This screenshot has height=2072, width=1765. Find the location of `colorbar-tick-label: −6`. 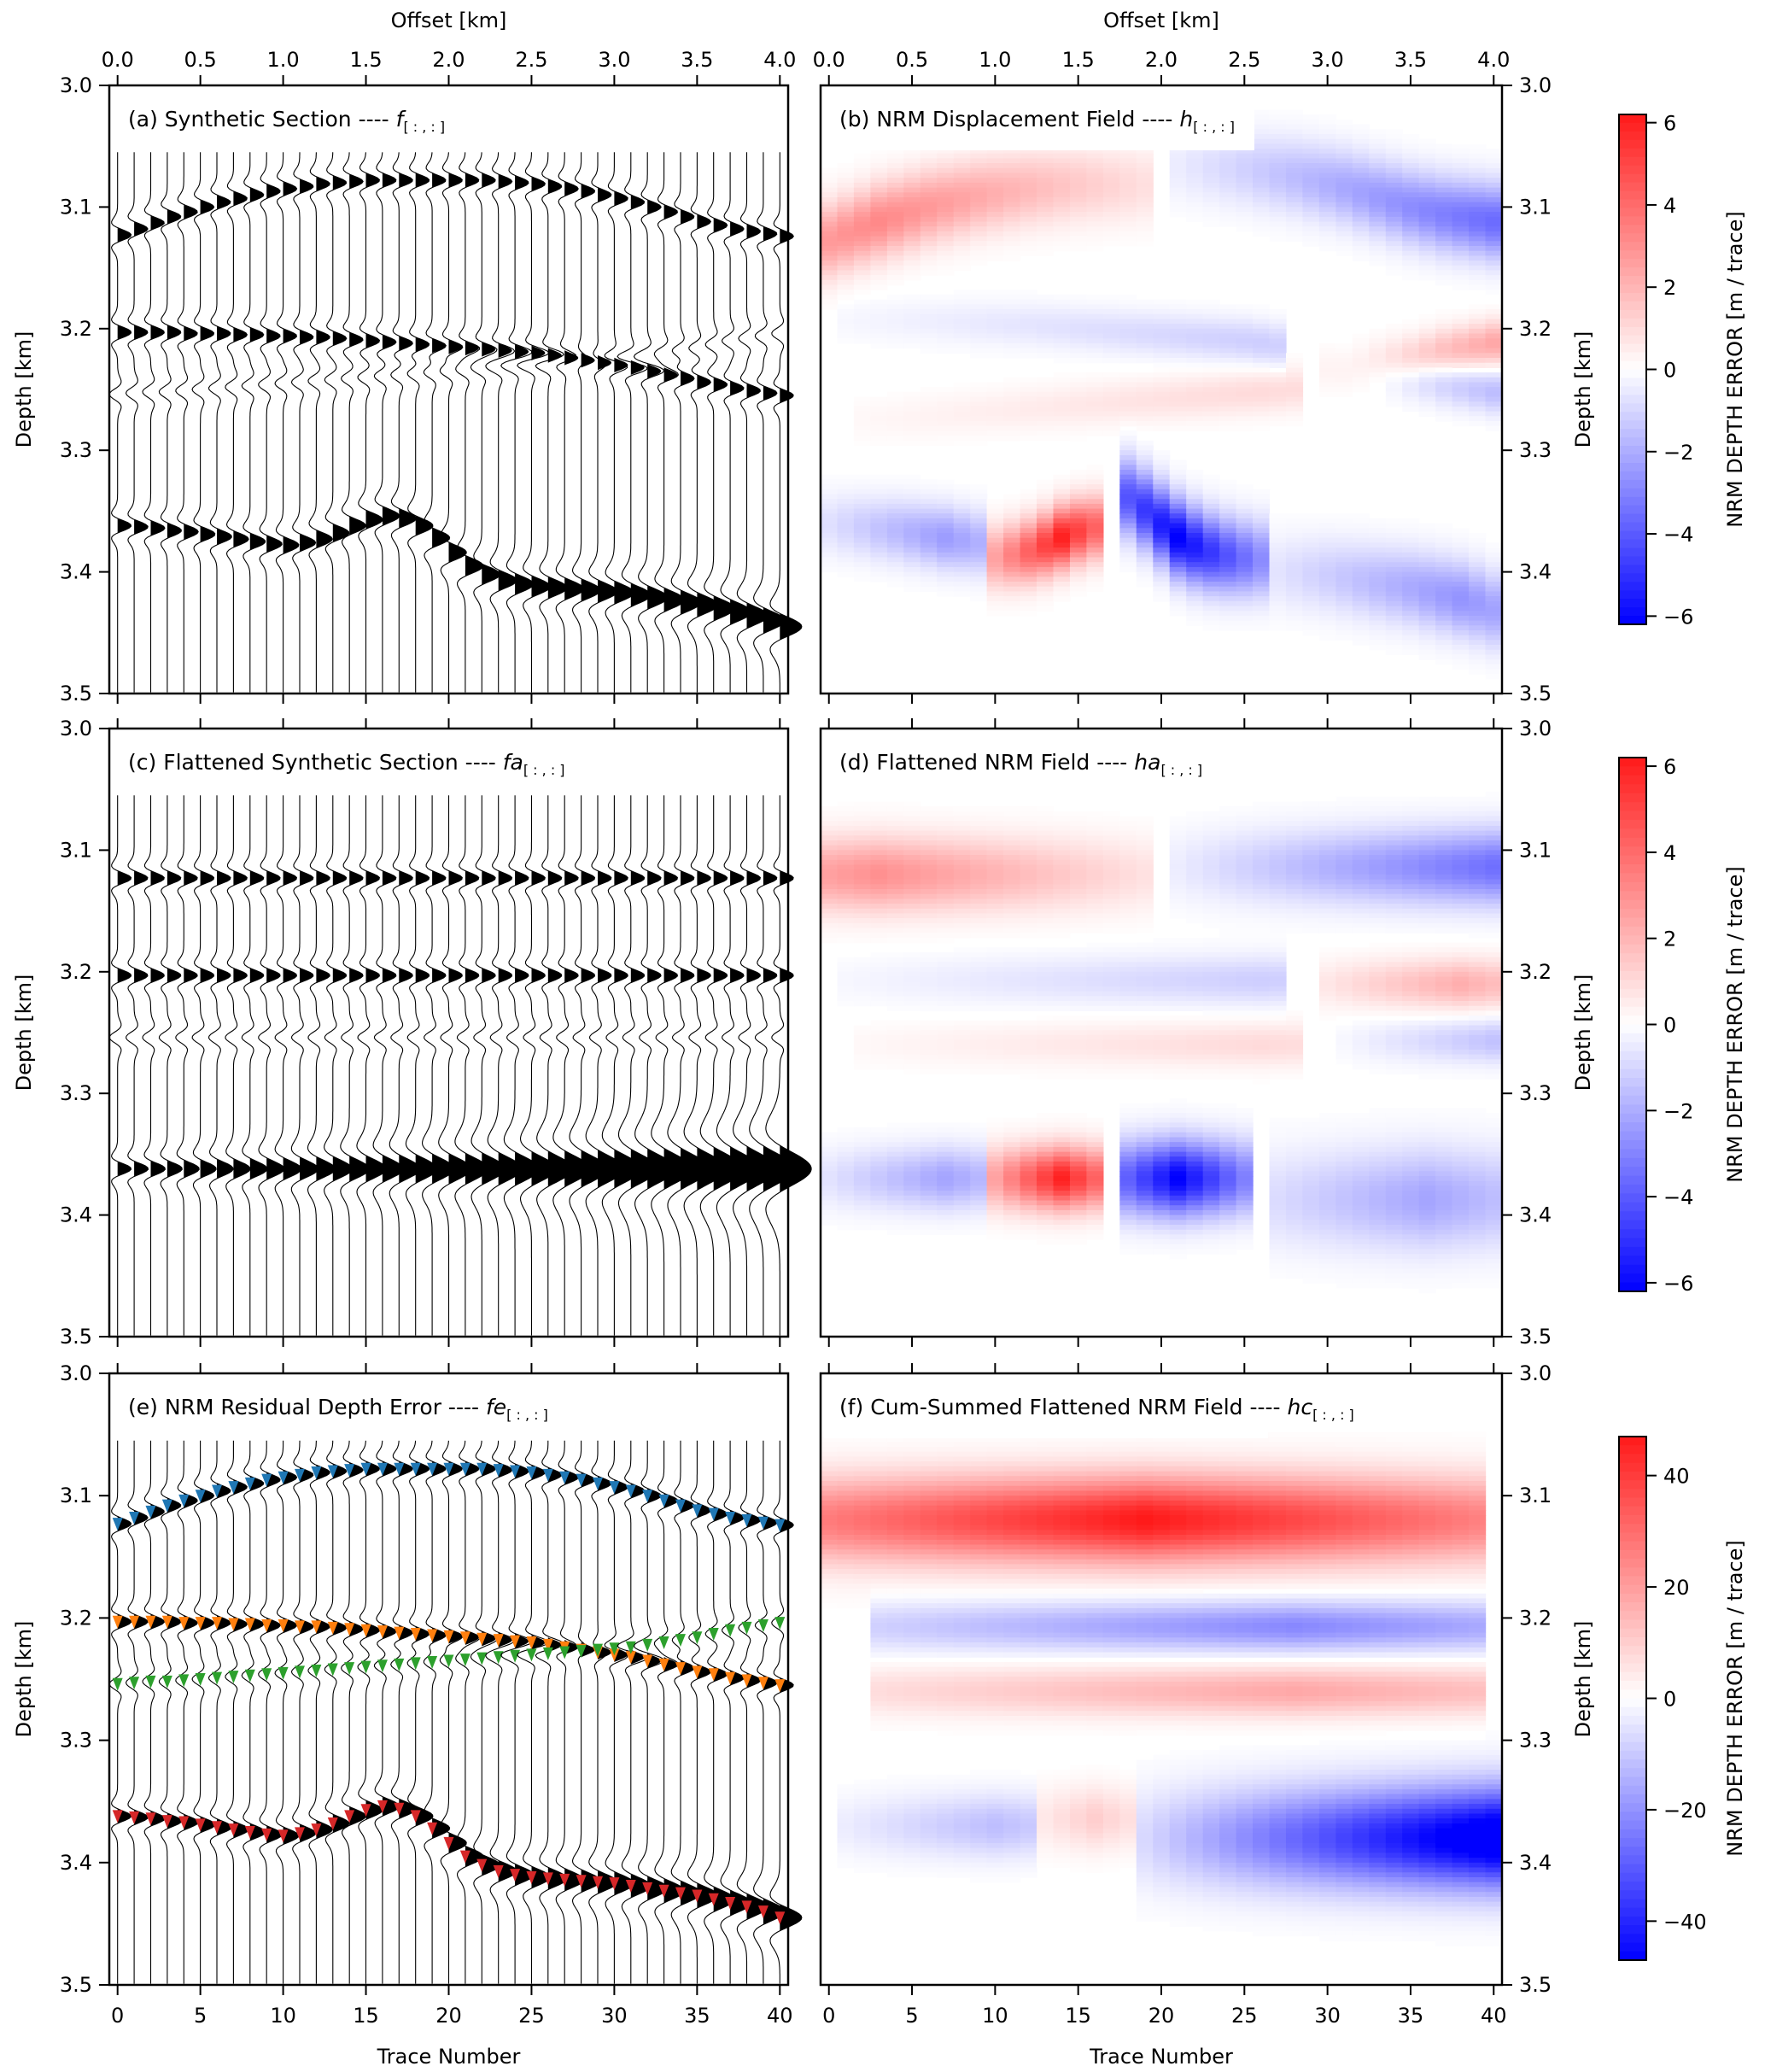

colorbar-tick-label: −6 is located at coordinates (1678, 617).